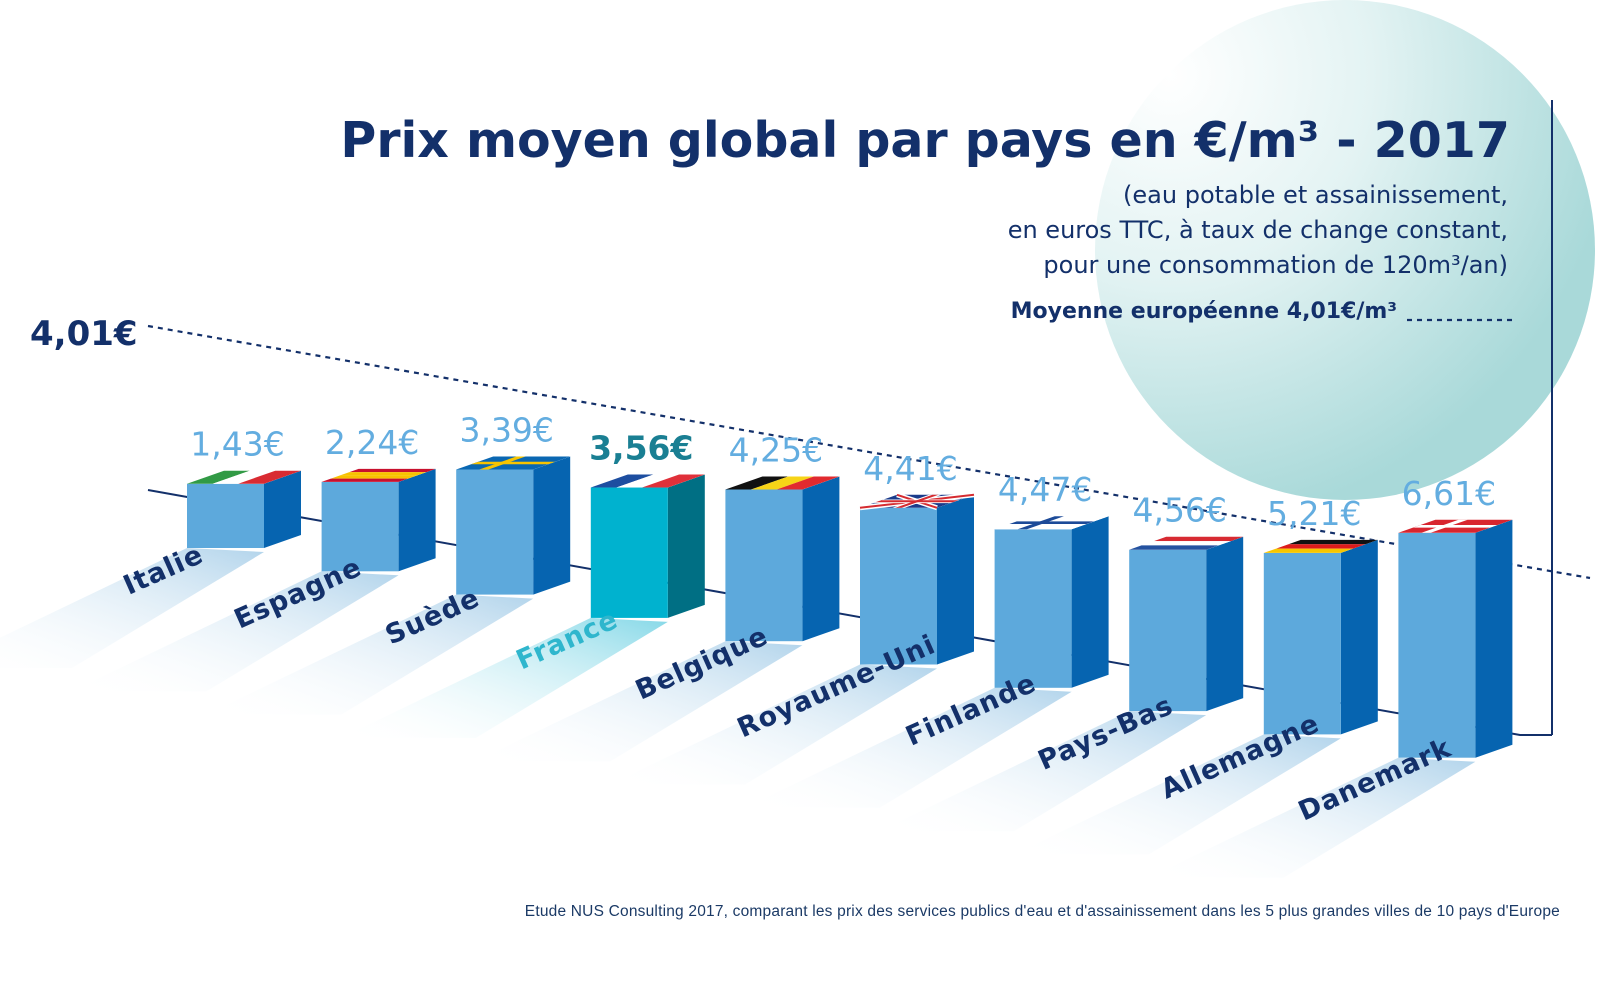 The width and height of the screenshot is (1600, 987). Describe the element at coordinates (1320, 546) in the screenshot. I see `flag-germany-icon` at that location.